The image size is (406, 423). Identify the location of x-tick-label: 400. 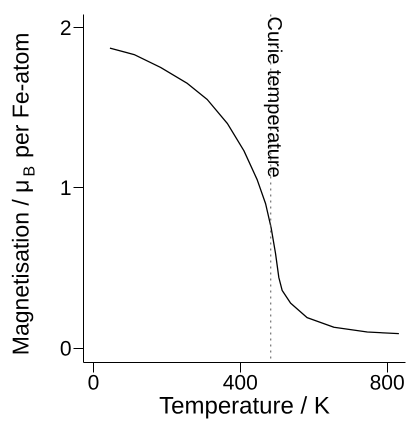
(240, 383).